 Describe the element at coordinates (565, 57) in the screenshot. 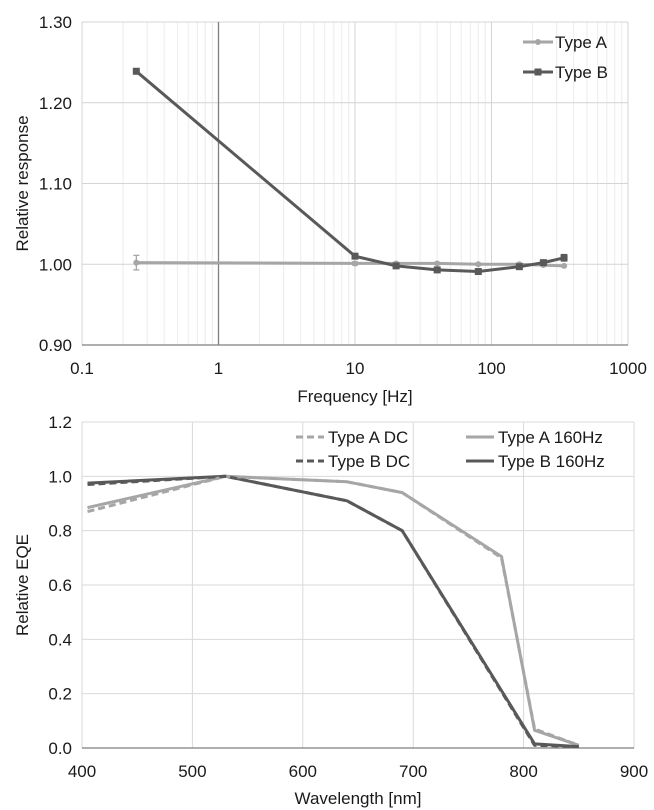

I see `legend: Type A Type B` at that location.